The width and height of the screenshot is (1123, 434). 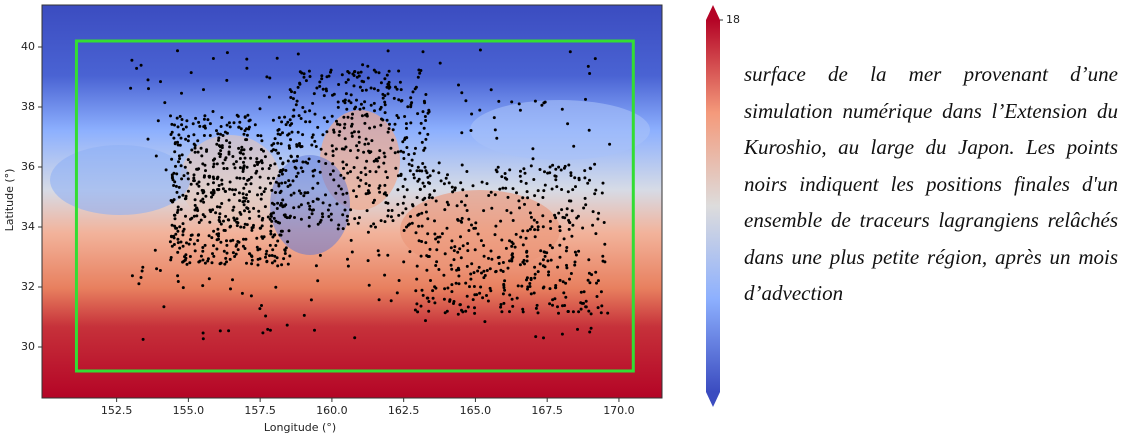 I want to click on x-tick-label: 162.5, so click(x=404, y=410).